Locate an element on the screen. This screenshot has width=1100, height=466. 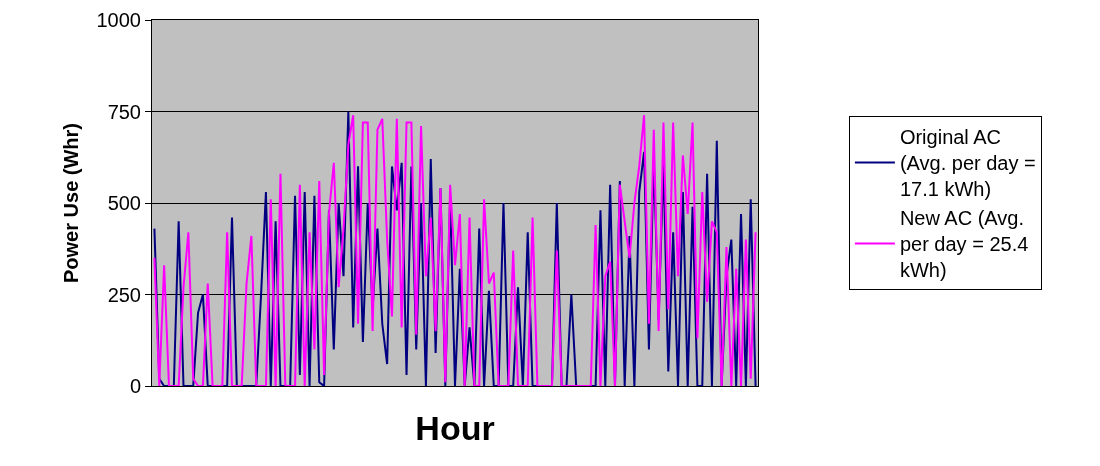
x-axis-title: Hour is located at coordinates (455, 428).